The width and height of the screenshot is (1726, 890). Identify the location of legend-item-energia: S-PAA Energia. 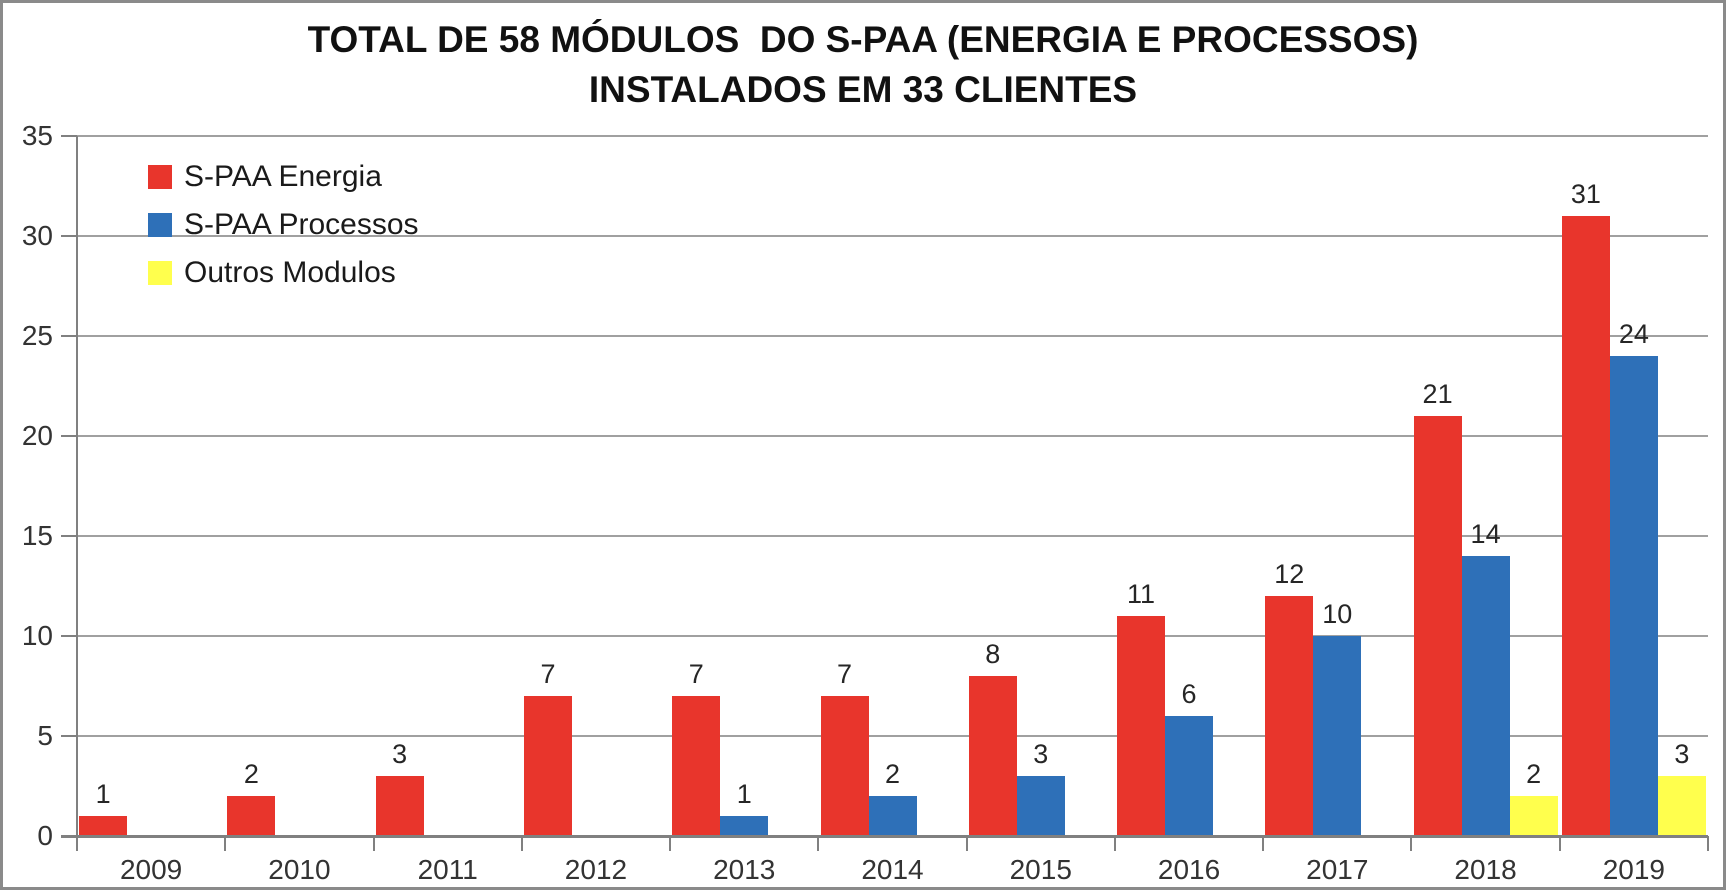
(283, 177).